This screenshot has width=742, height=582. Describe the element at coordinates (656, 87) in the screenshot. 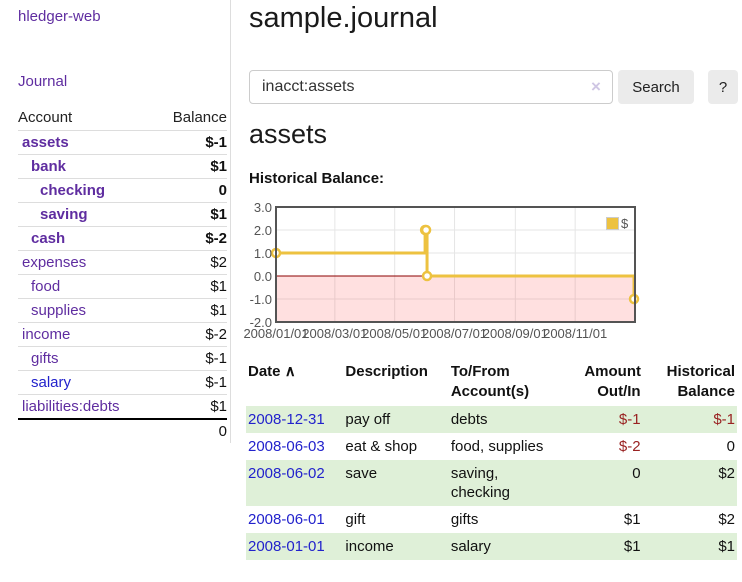

I see `search-button: Search` at that location.